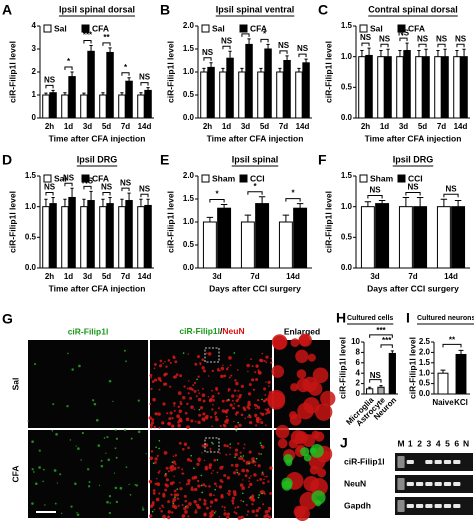 This screenshot has height=521, width=474. I want to click on lane-label: 1, so click(410, 443).